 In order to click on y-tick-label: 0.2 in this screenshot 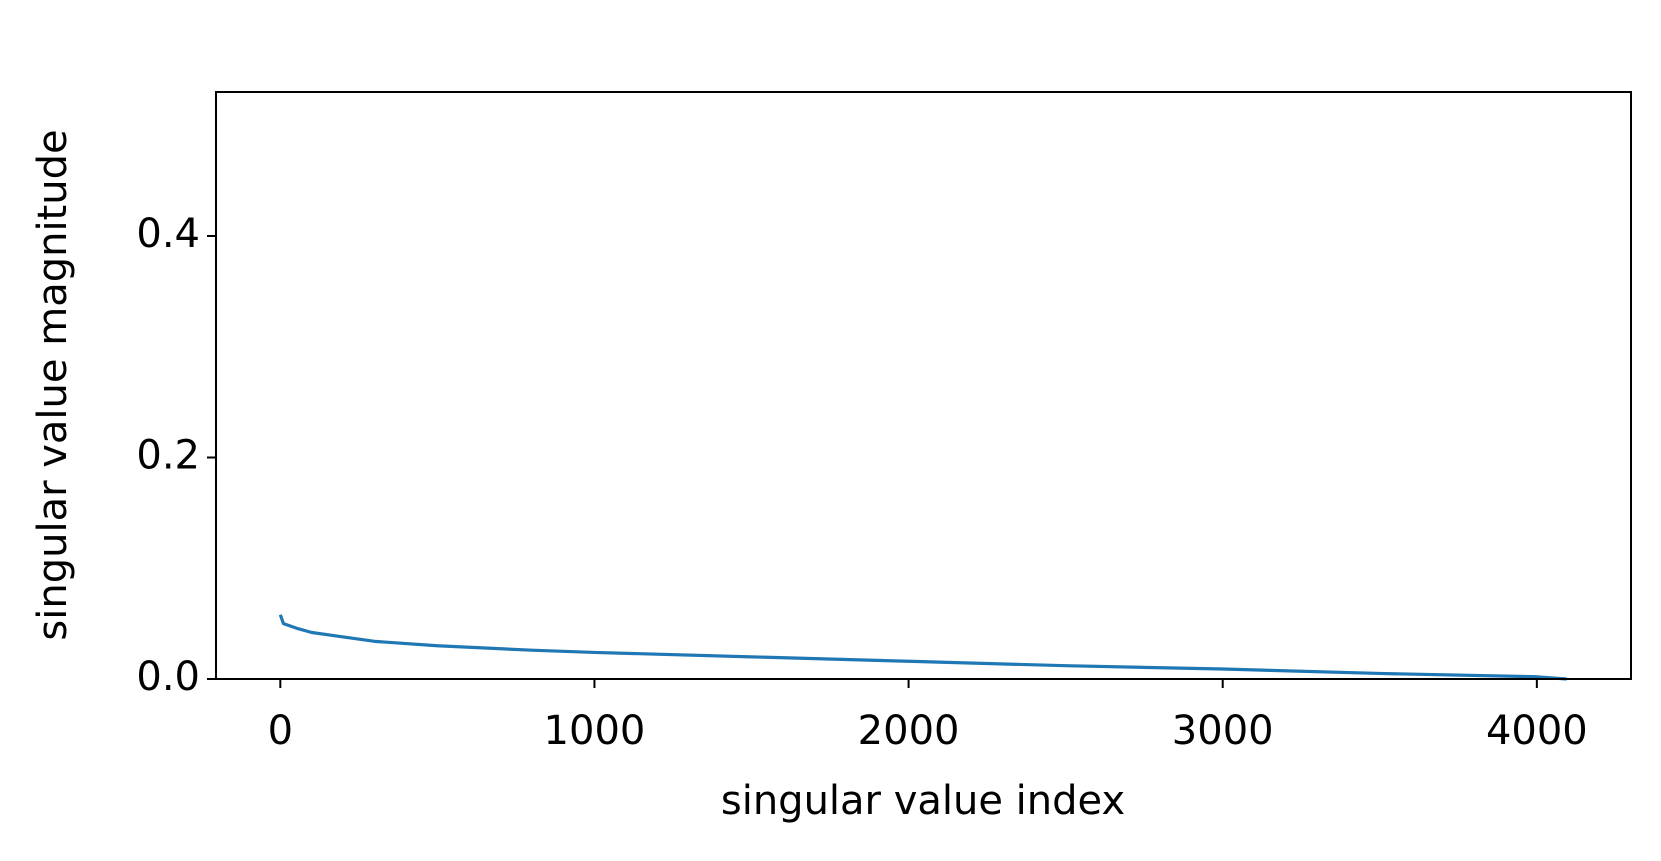, I will do `click(168, 455)`.